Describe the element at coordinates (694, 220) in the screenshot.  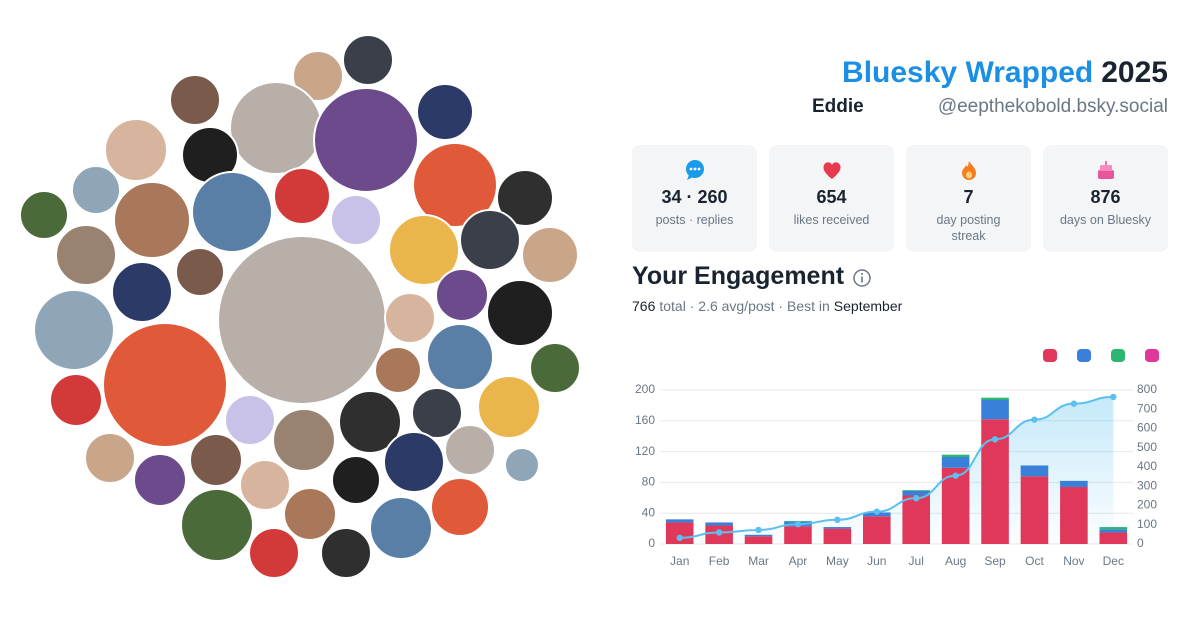
I see `stat-label: posts · replies` at that location.